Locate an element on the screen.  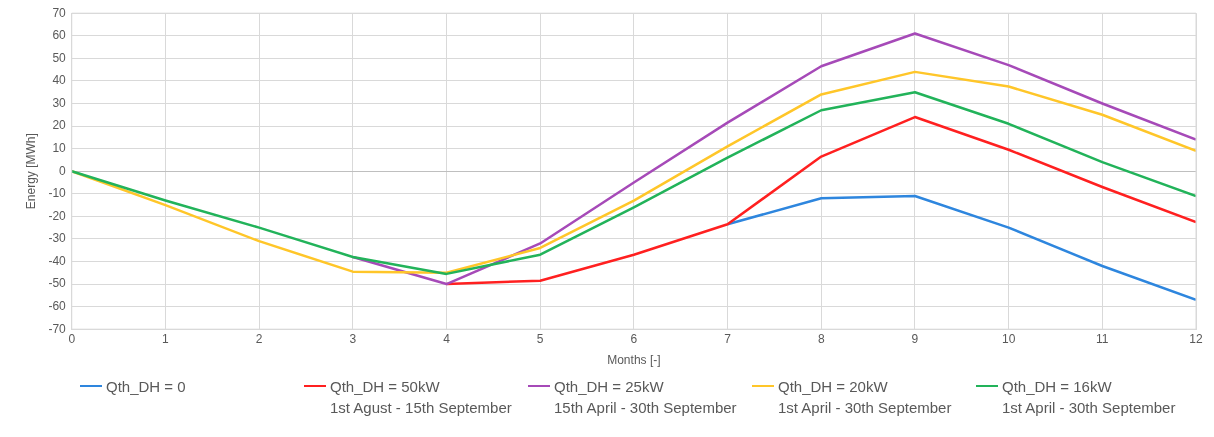
y-tick-label: -20 is located at coordinates (57, 215).